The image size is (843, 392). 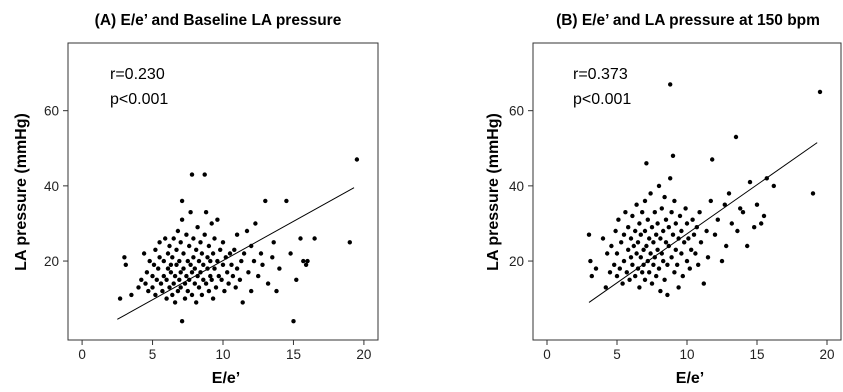 I want to click on panel-b-x-tick-label: 20, so click(x=826, y=354).